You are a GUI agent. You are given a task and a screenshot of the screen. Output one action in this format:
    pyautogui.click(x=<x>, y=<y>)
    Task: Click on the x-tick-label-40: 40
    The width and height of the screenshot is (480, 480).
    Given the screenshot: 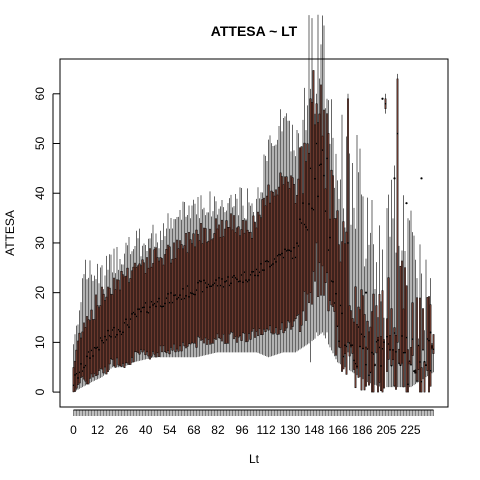 What is the action you would take?
    pyautogui.click(x=146, y=430)
    